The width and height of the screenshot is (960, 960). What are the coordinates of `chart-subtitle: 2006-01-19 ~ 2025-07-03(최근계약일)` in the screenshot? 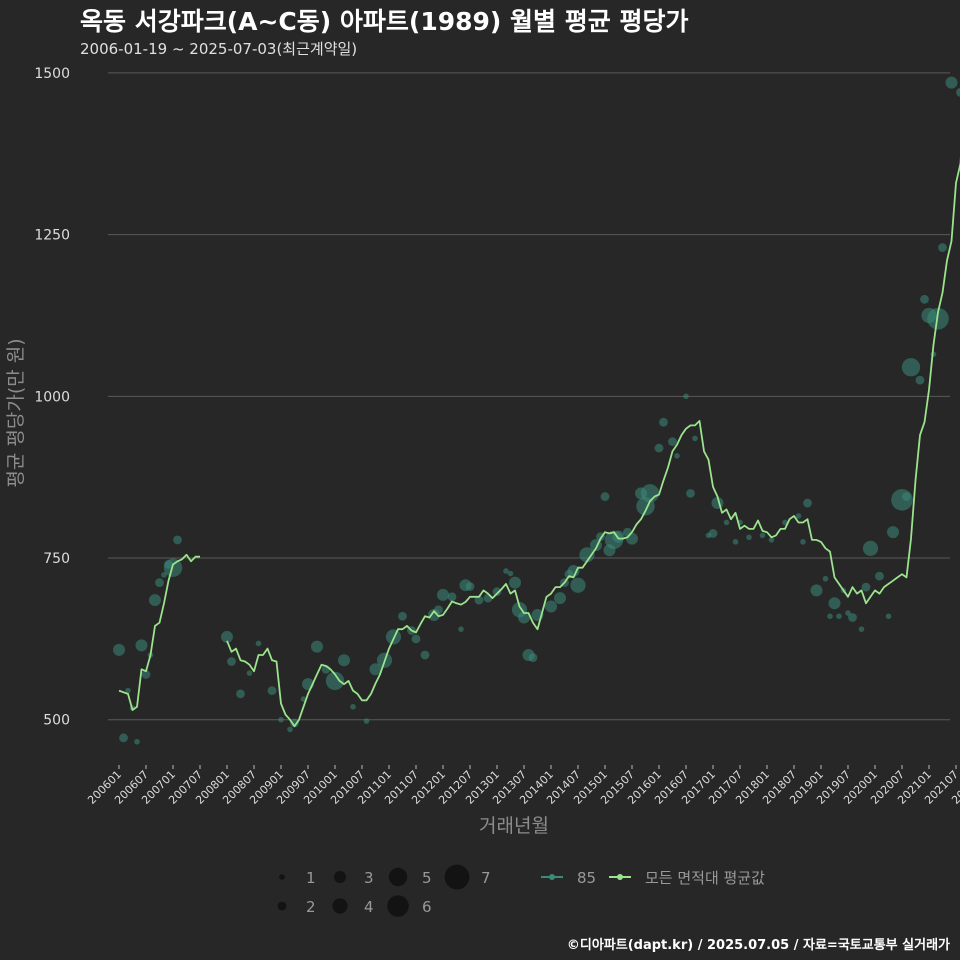 It's located at (219, 49).